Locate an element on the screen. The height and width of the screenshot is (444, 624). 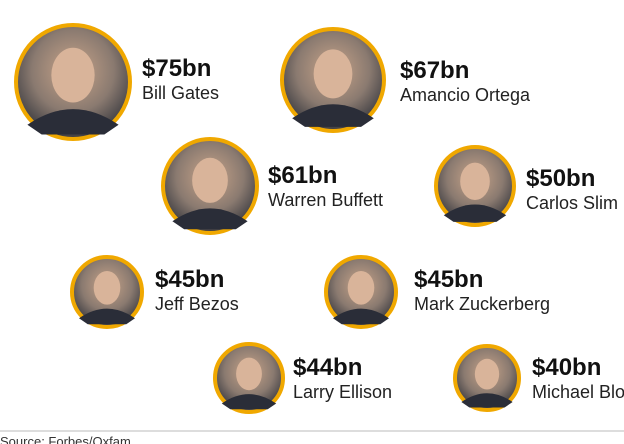
wealth: $61bn is located at coordinates (302, 175).